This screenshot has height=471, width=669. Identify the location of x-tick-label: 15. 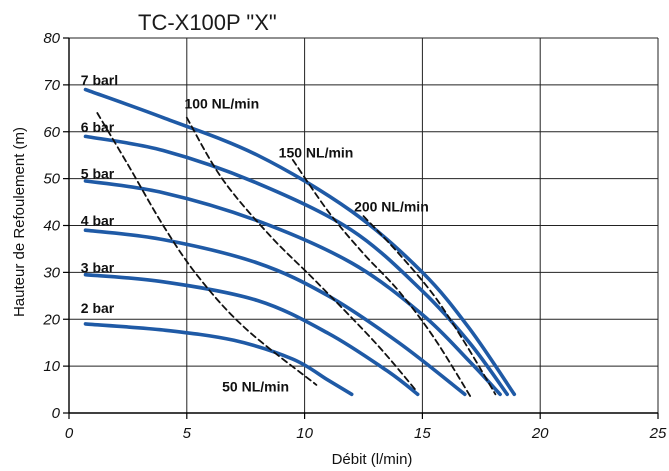
(422, 433).